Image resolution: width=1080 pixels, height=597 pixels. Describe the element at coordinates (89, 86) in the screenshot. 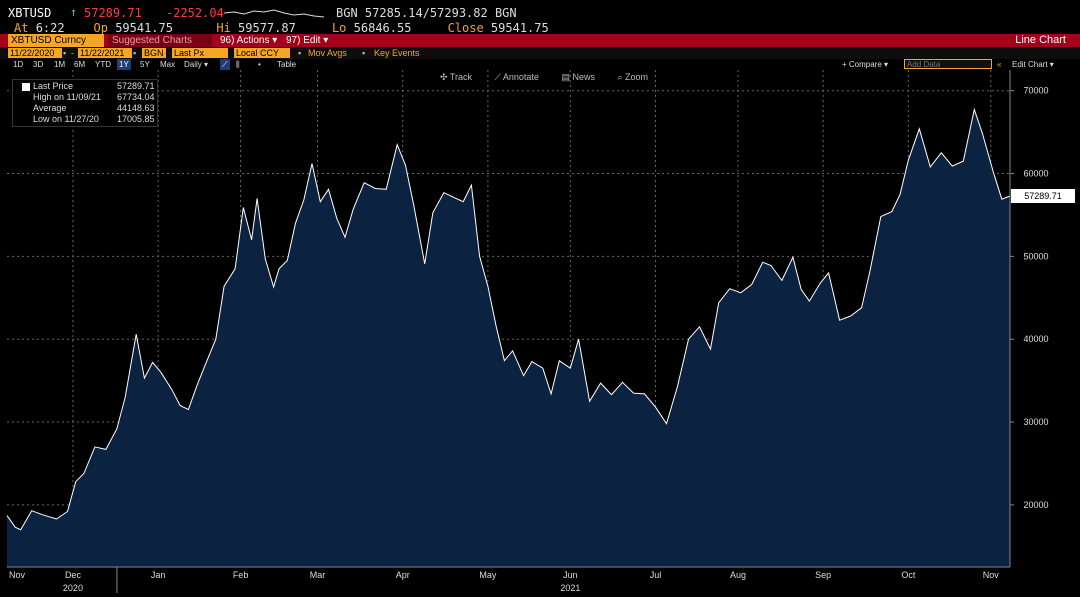

I see `legend-last-price: Last Price 57289.71` at that location.